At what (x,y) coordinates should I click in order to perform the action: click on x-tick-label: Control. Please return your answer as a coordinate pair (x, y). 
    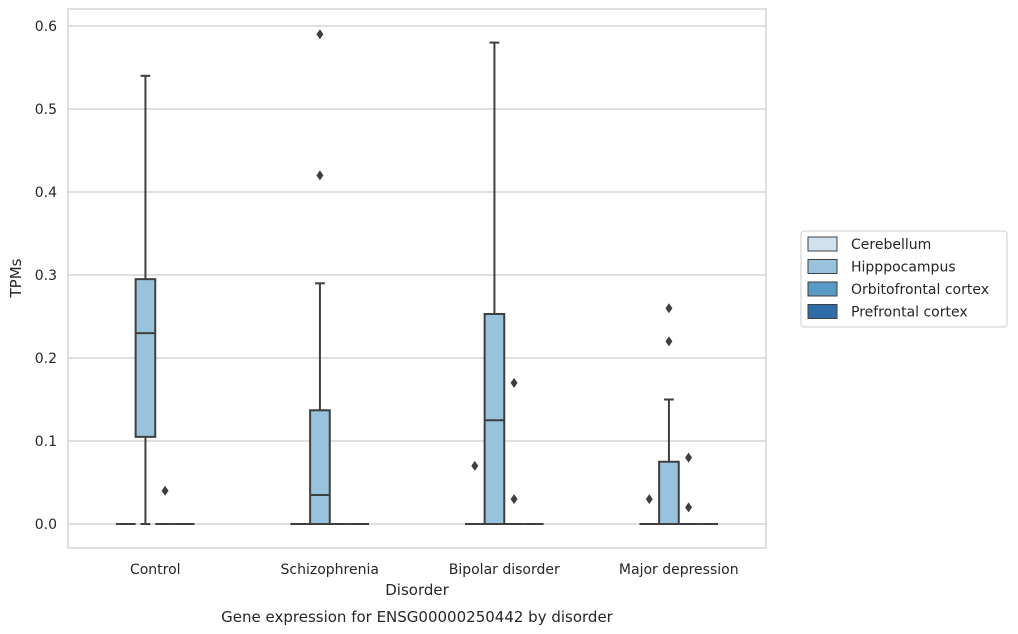
    Looking at the image, I should click on (155, 570).